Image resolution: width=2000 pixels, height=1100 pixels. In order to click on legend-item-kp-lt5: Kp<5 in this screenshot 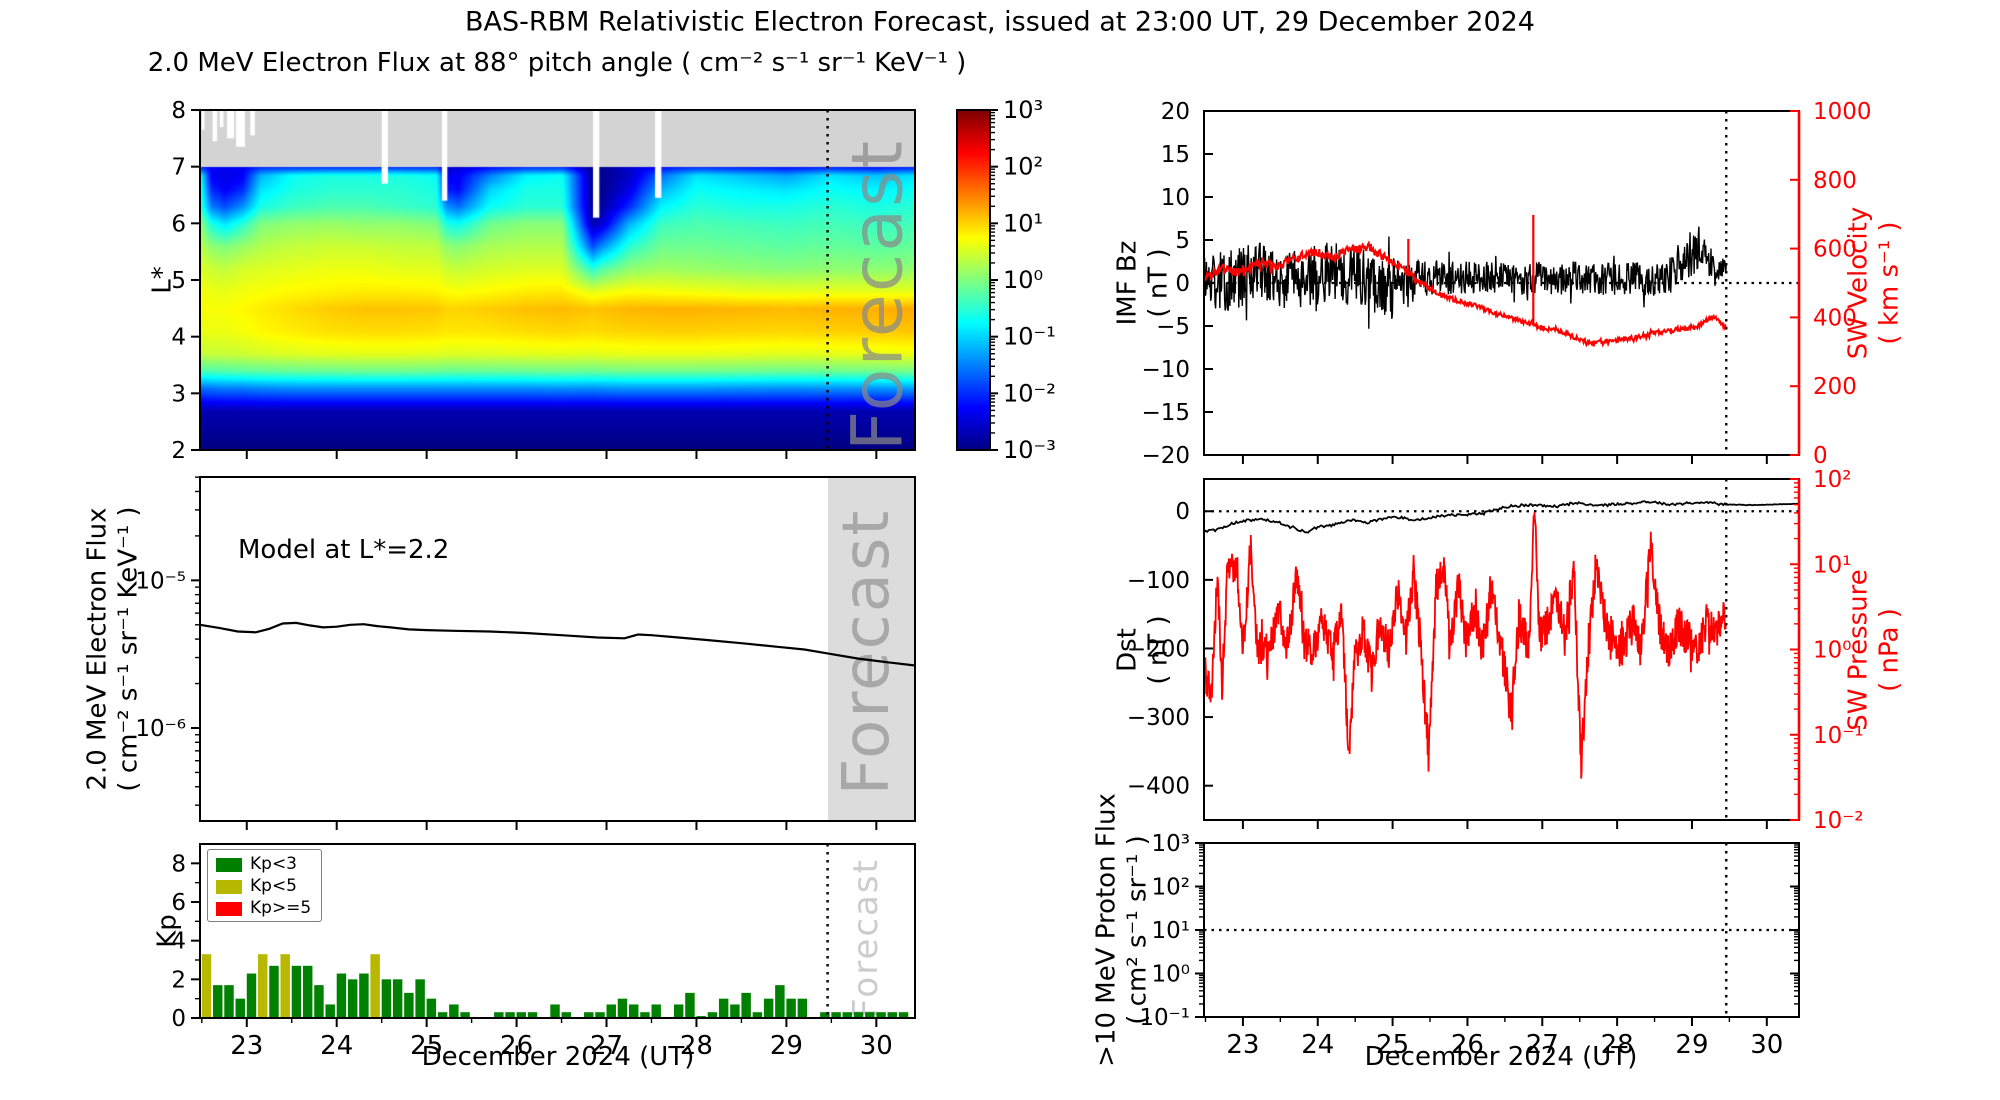, I will do `click(263, 886)`.